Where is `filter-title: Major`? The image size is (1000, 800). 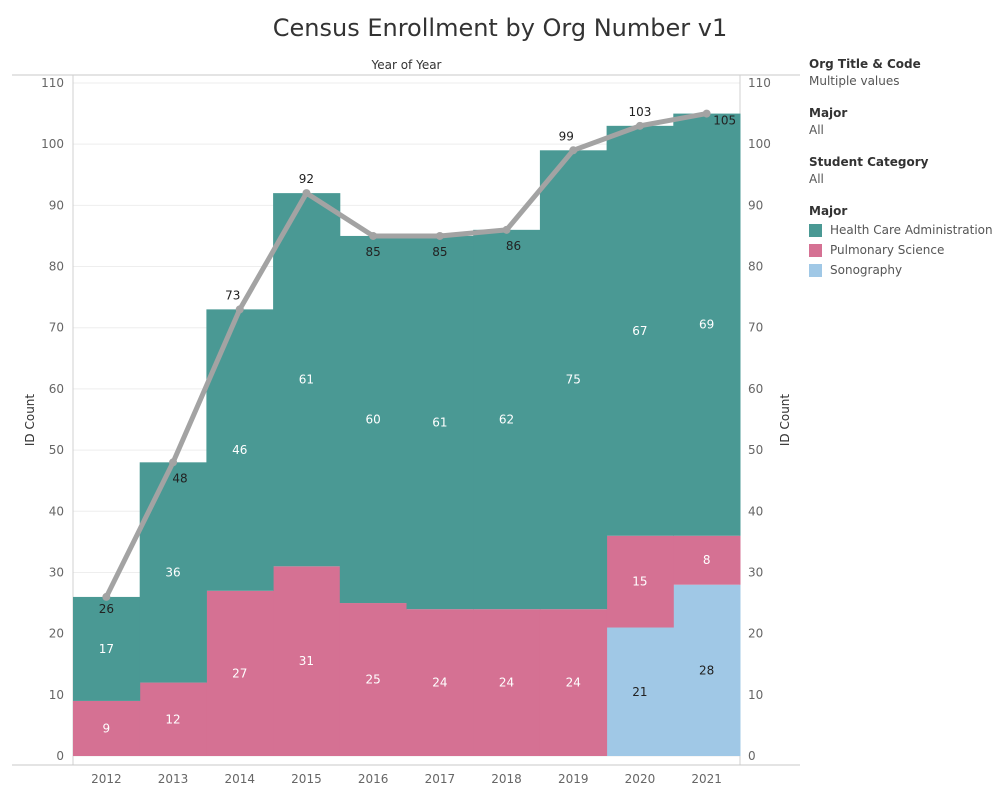 filter-title: Major is located at coordinates (828, 113).